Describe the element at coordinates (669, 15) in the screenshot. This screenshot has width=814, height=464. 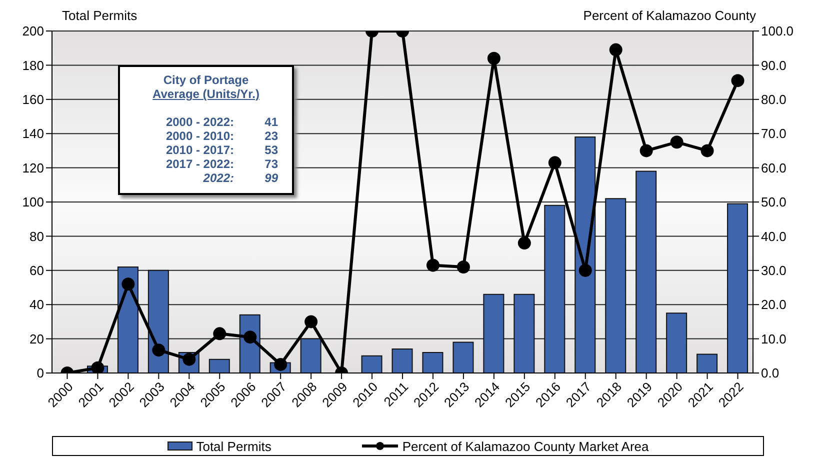
I see `y2-axis-title: Percent of Kalamazoo County` at that location.